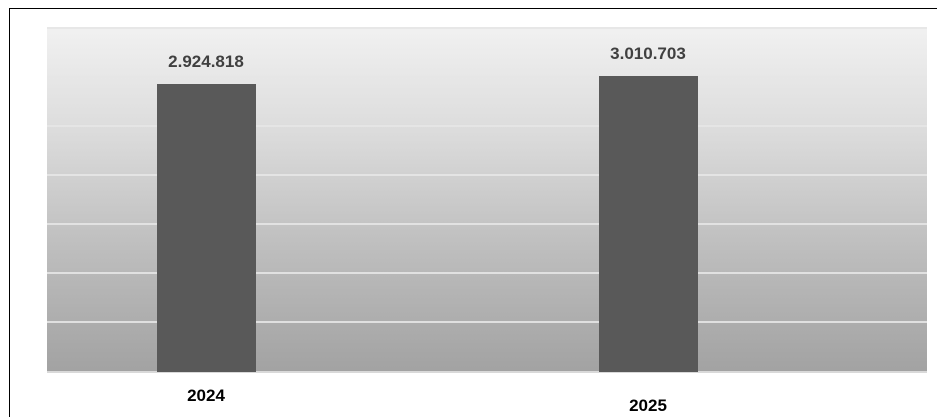 This screenshot has height=417, width=938. What do you see at coordinates (206, 228) in the screenshot?
I see `bar-2024` at bounding box center [206, 228].